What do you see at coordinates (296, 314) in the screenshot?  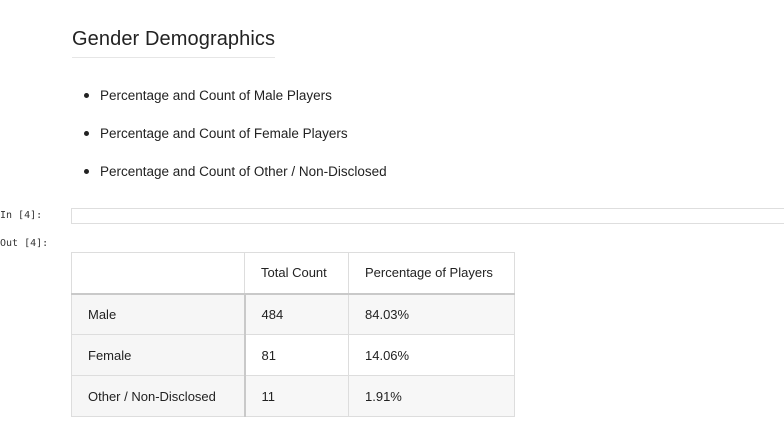 I see `total-count-cell: 484` at bounding box center [296, 314].